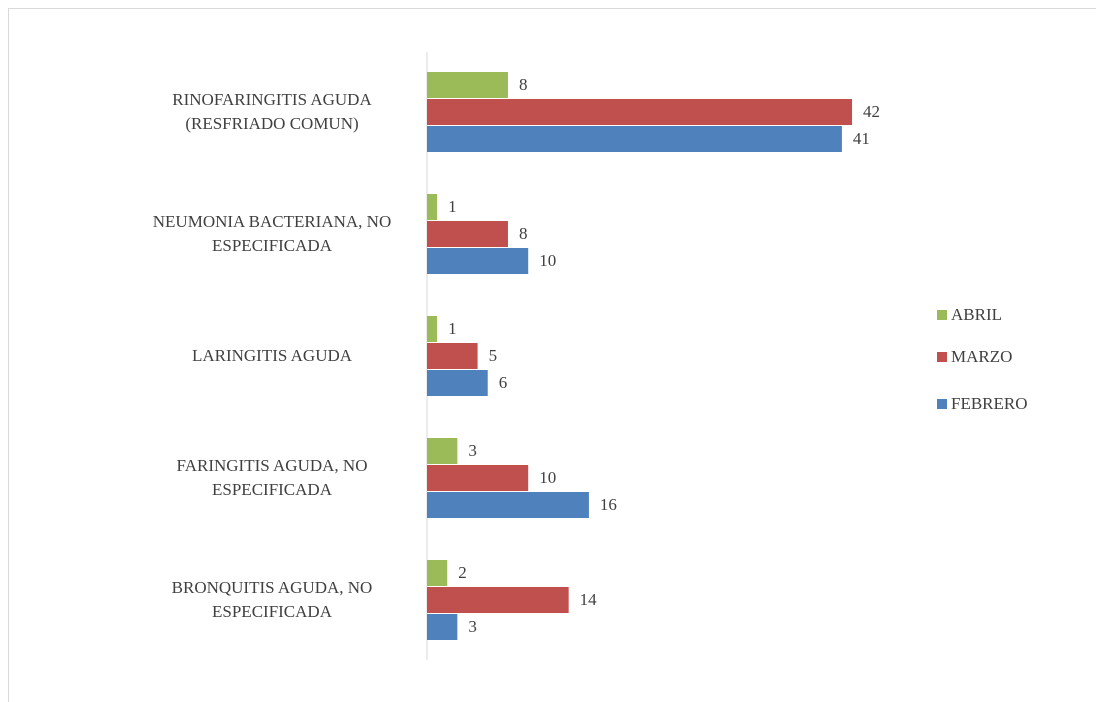 This screenshot has width=1096, height=702. Describe the element at coordinates (272, 233) in the screenshot. I see `category-label: NEUMONIA BACTERIANA, NO ESPECIFICADA` at that location.